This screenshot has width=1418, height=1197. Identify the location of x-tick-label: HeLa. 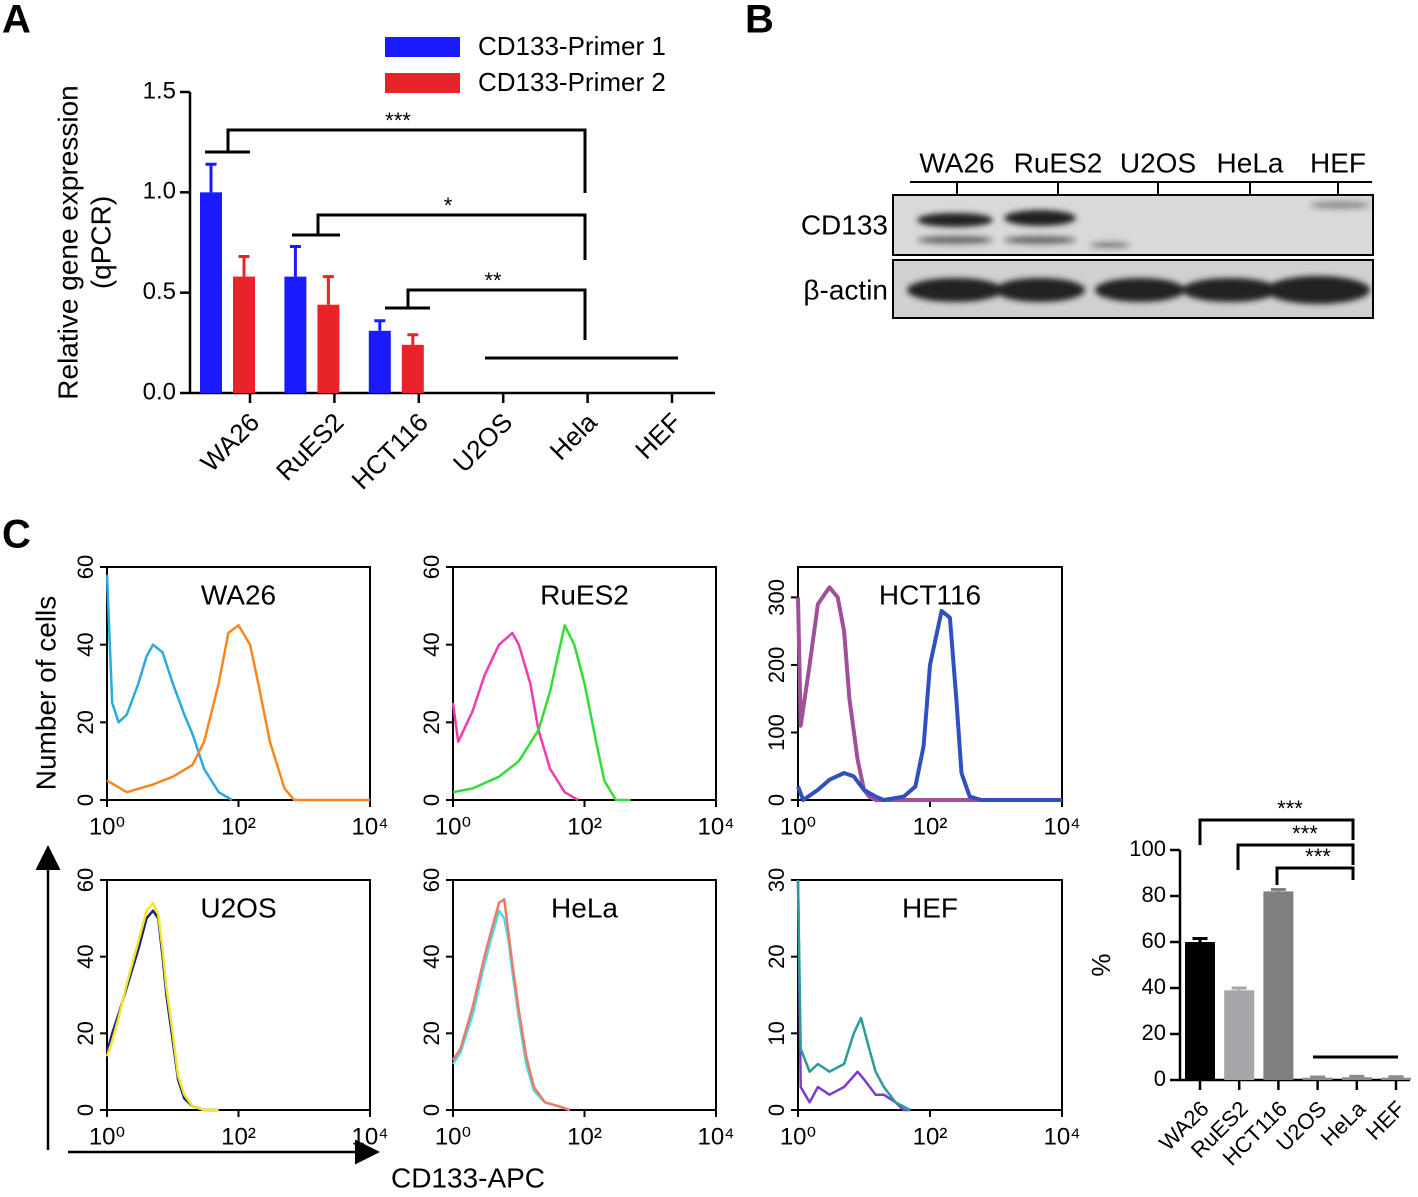
(1343, 1122).